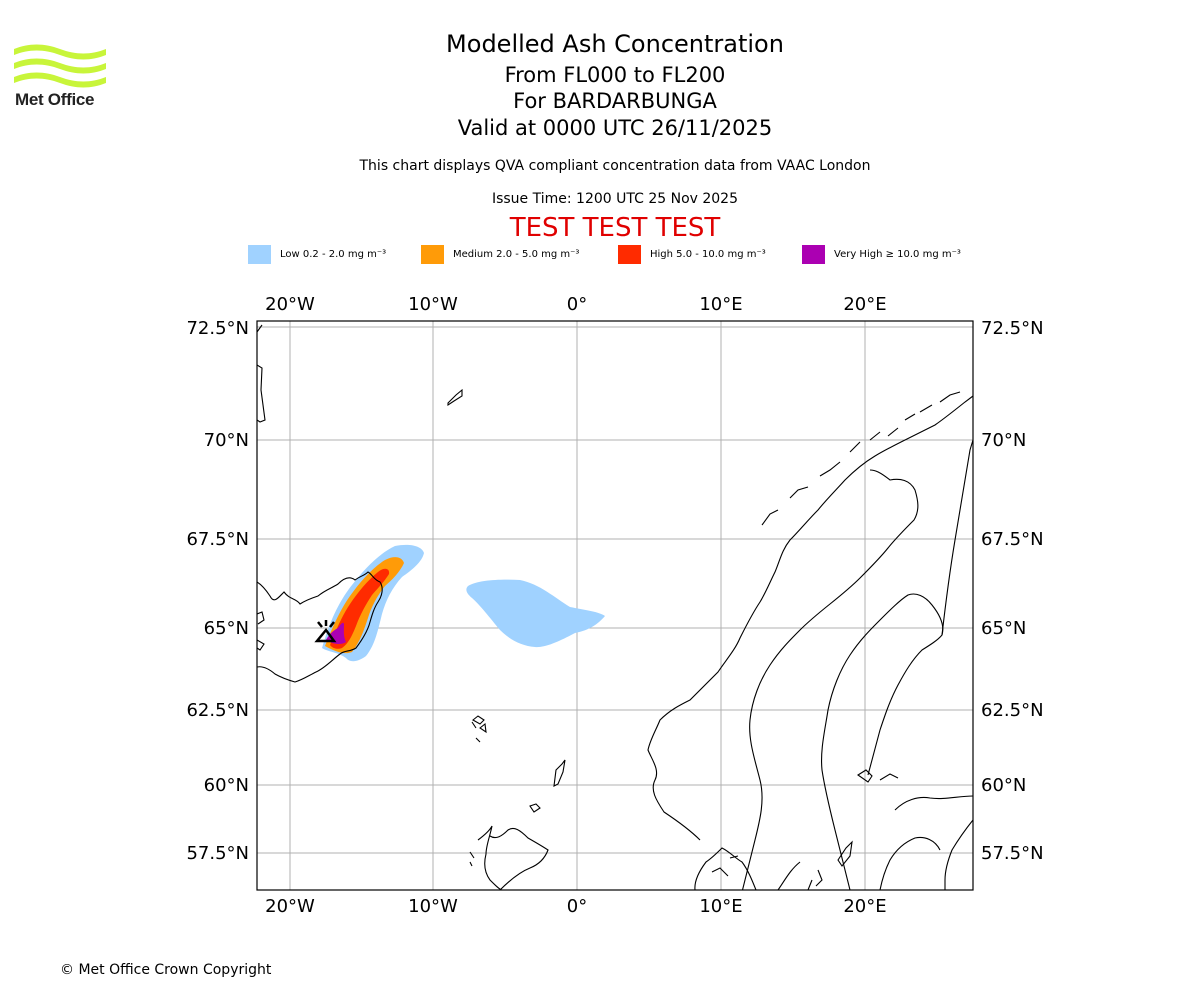 The width and height of the screenshot is (1200, 1000). Describe the element at coordinates (864, 906) in the screenshot. I see `lon-label-bottom-20e: 20°E` at that location.